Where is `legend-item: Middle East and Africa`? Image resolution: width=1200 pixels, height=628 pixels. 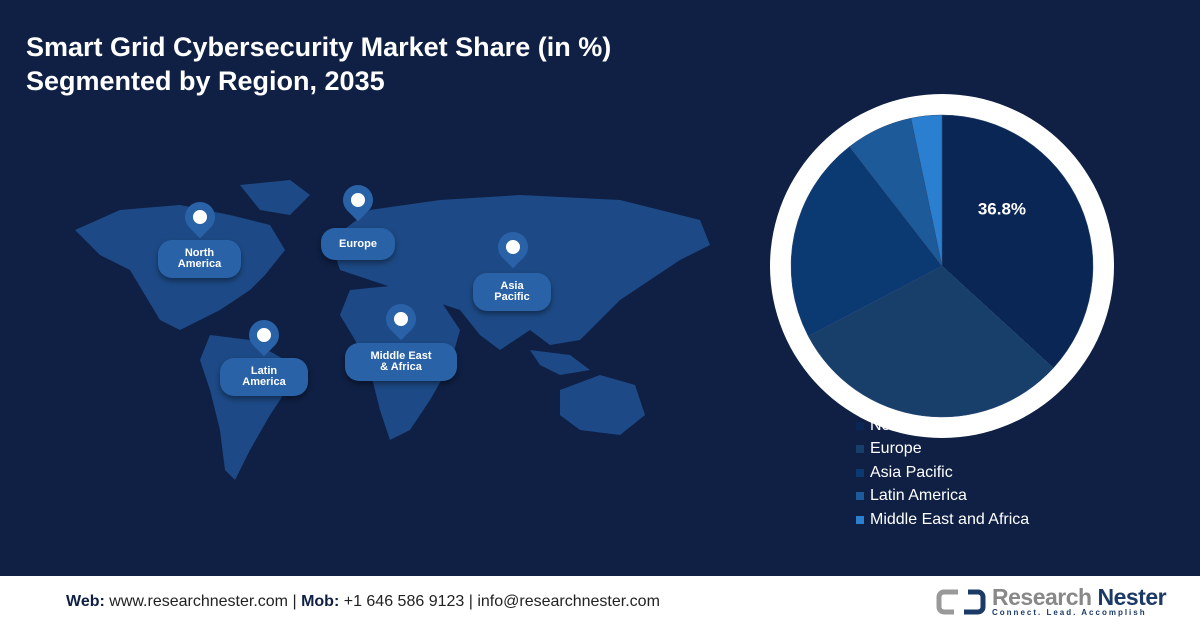 legend-item: Middle East and Africa is located at coordinates (942, 520).